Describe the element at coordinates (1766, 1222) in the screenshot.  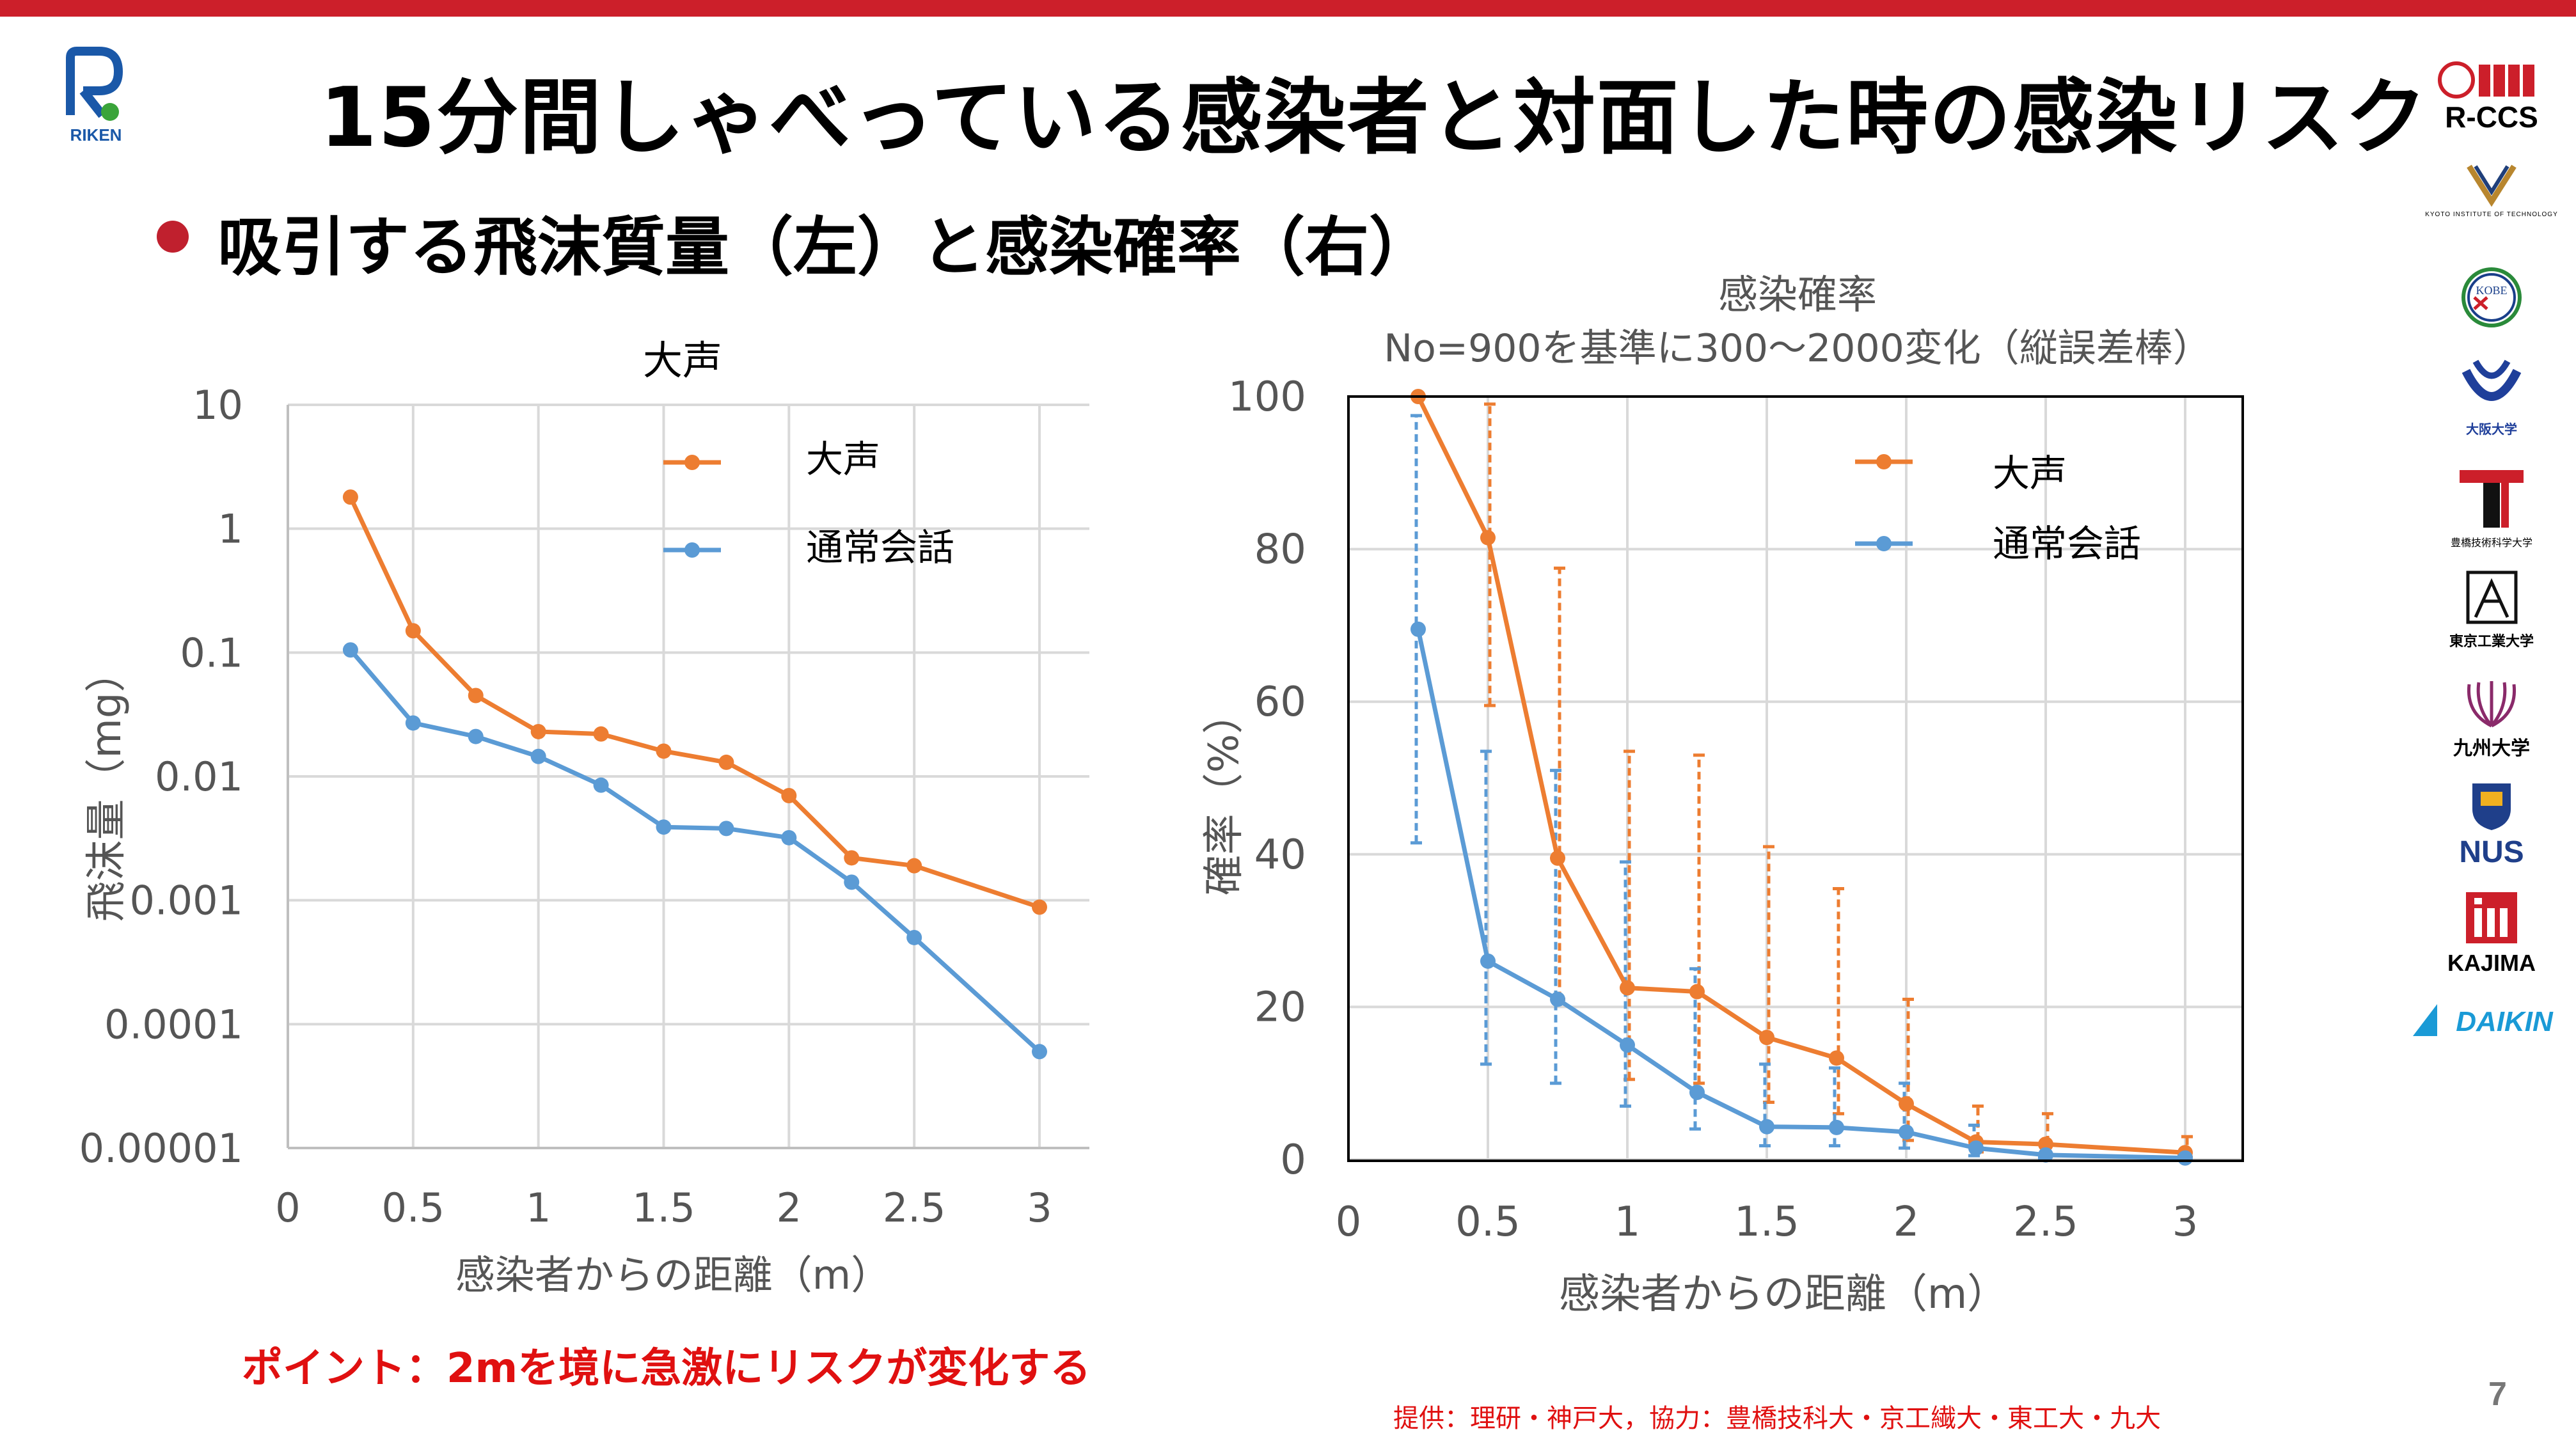
I see `right-xtick-label: 1.5` at that location.